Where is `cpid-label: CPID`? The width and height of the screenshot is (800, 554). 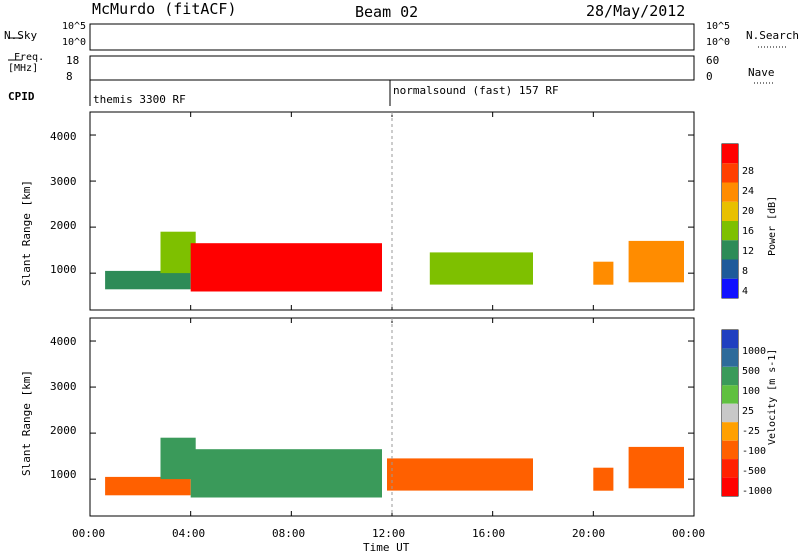 cpid-label: CPID is located at coordinates (21, 96).